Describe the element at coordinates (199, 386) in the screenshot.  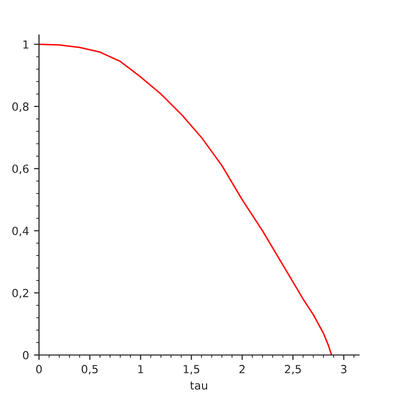
I see `x-axis-title: tau` at that location.